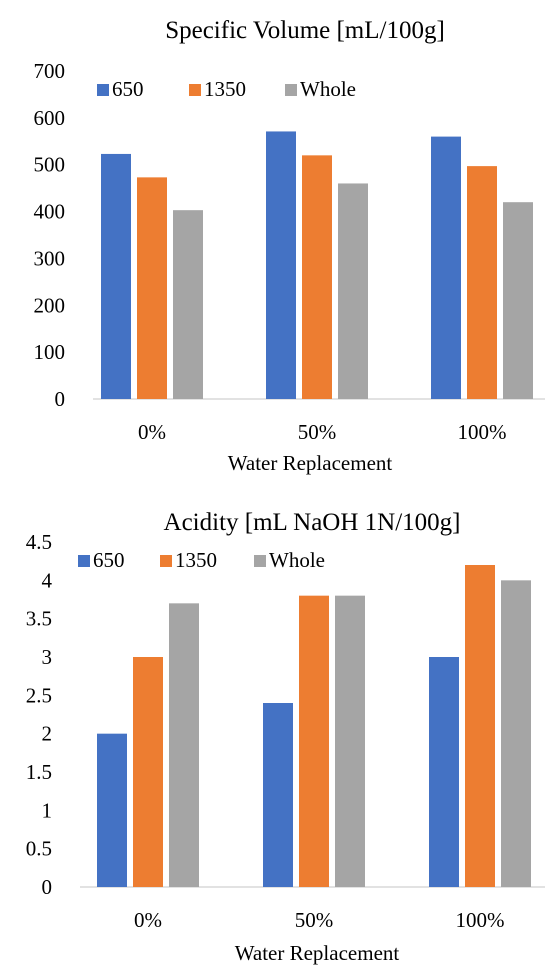  Describe the element at coordinates (47, 734) in the screenshot. I see `y-tick-label: 2` at that location.